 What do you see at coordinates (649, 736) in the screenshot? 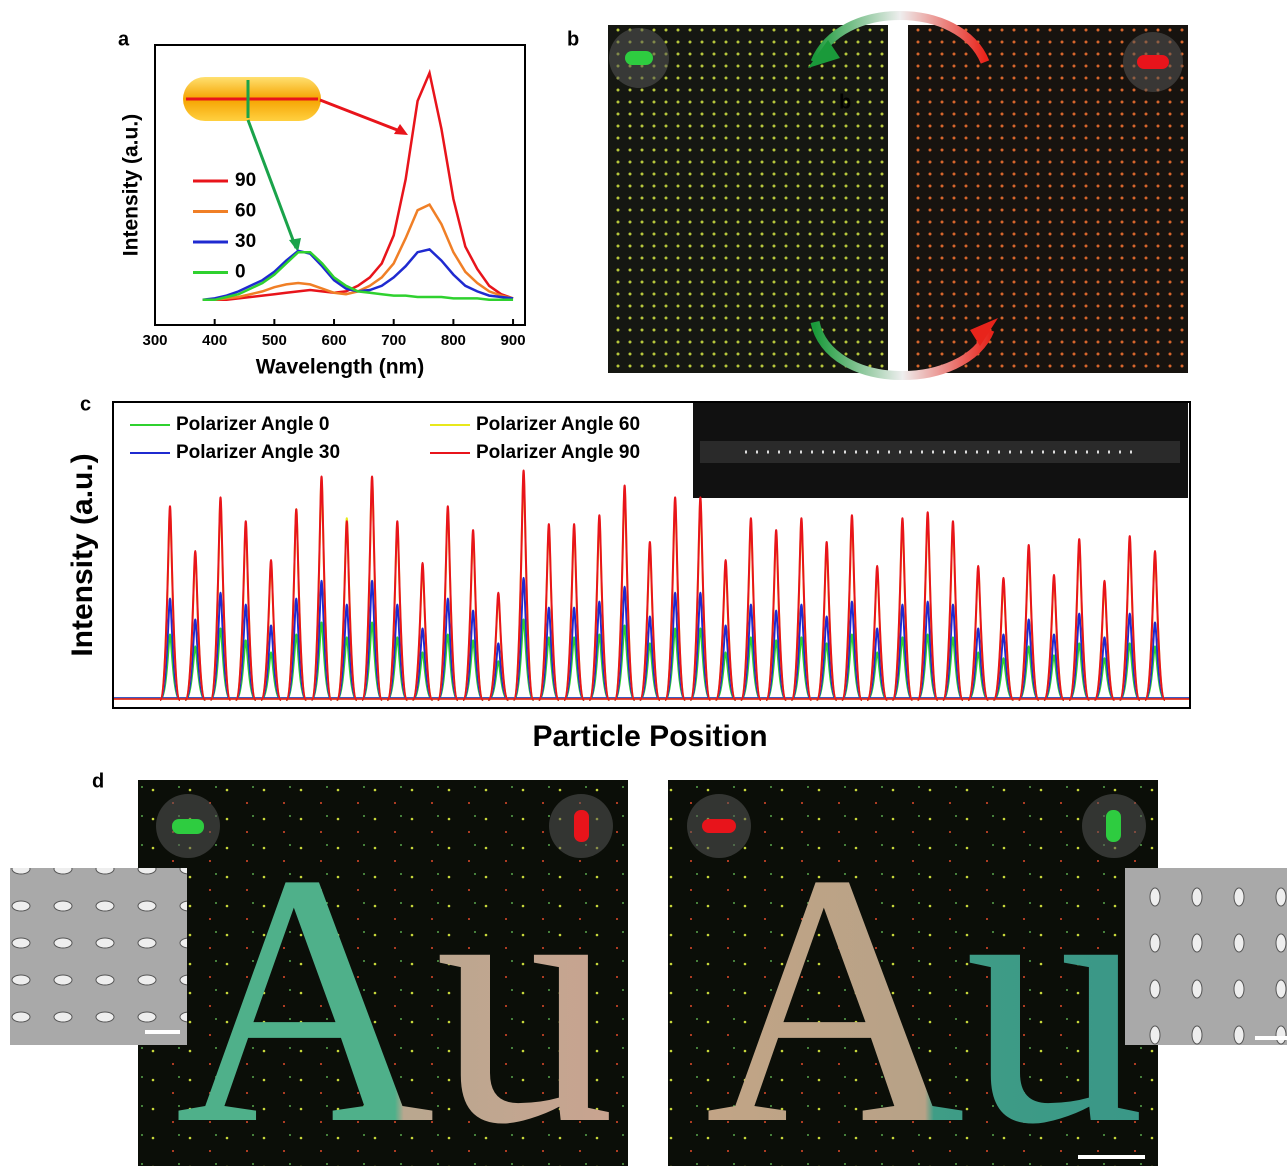
I see `x-axis-label: Particle Position` at bounding box center [649, 736].